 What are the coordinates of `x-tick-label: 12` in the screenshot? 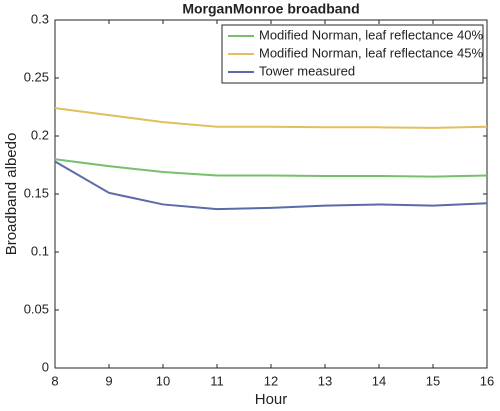 It's located at (271, 380).